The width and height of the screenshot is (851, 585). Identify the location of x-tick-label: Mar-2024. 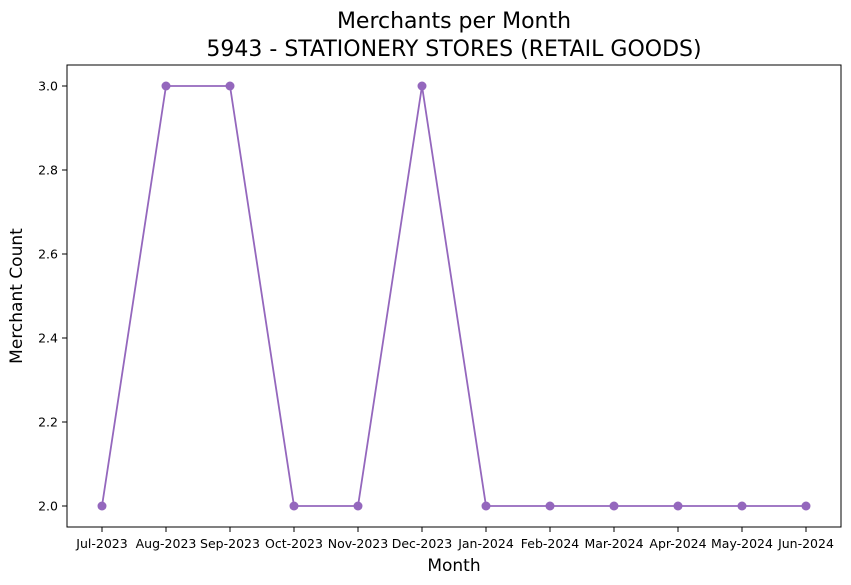
(613, 543).